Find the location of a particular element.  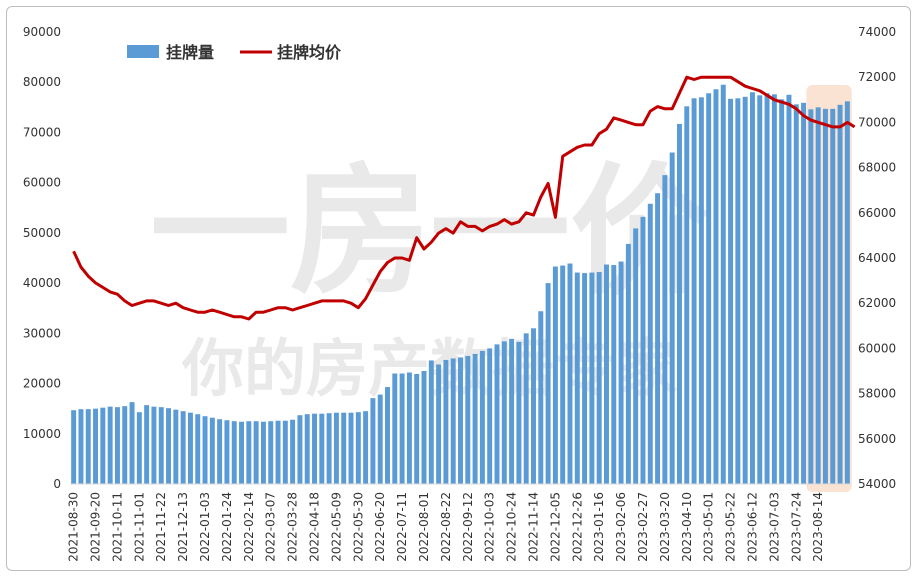

x-tick-label: 2022-10-24 is located at coordinates (512, 527).